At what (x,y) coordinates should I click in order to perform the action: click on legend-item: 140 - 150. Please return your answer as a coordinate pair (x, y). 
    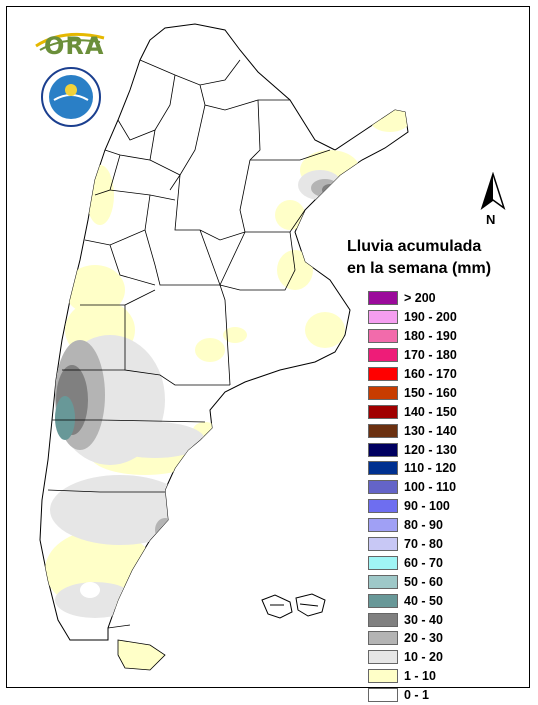
    Looking at the image, I should click on (438, 411).